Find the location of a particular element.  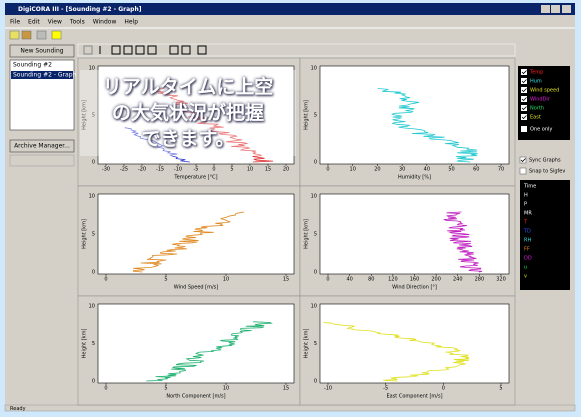

x-tick-label: 40 is located at coordinates (349, 280).